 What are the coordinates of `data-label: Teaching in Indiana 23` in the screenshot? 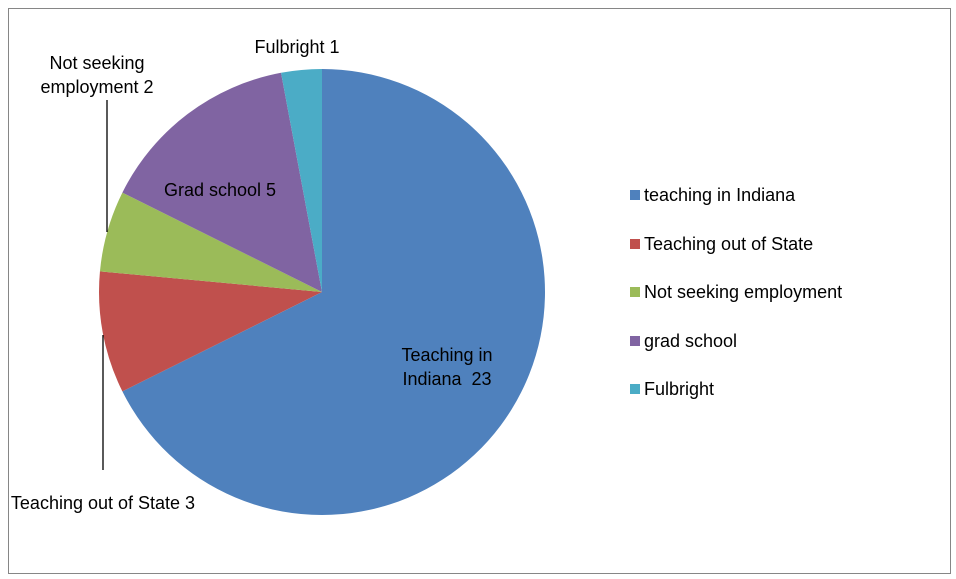 It's located at (449, 367).